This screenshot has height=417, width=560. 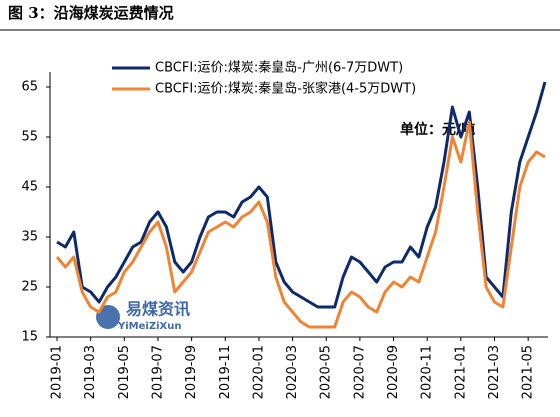 I want to click on page-title: 图 3：沿海煤炭运费情况, so click(x=91, y=13).